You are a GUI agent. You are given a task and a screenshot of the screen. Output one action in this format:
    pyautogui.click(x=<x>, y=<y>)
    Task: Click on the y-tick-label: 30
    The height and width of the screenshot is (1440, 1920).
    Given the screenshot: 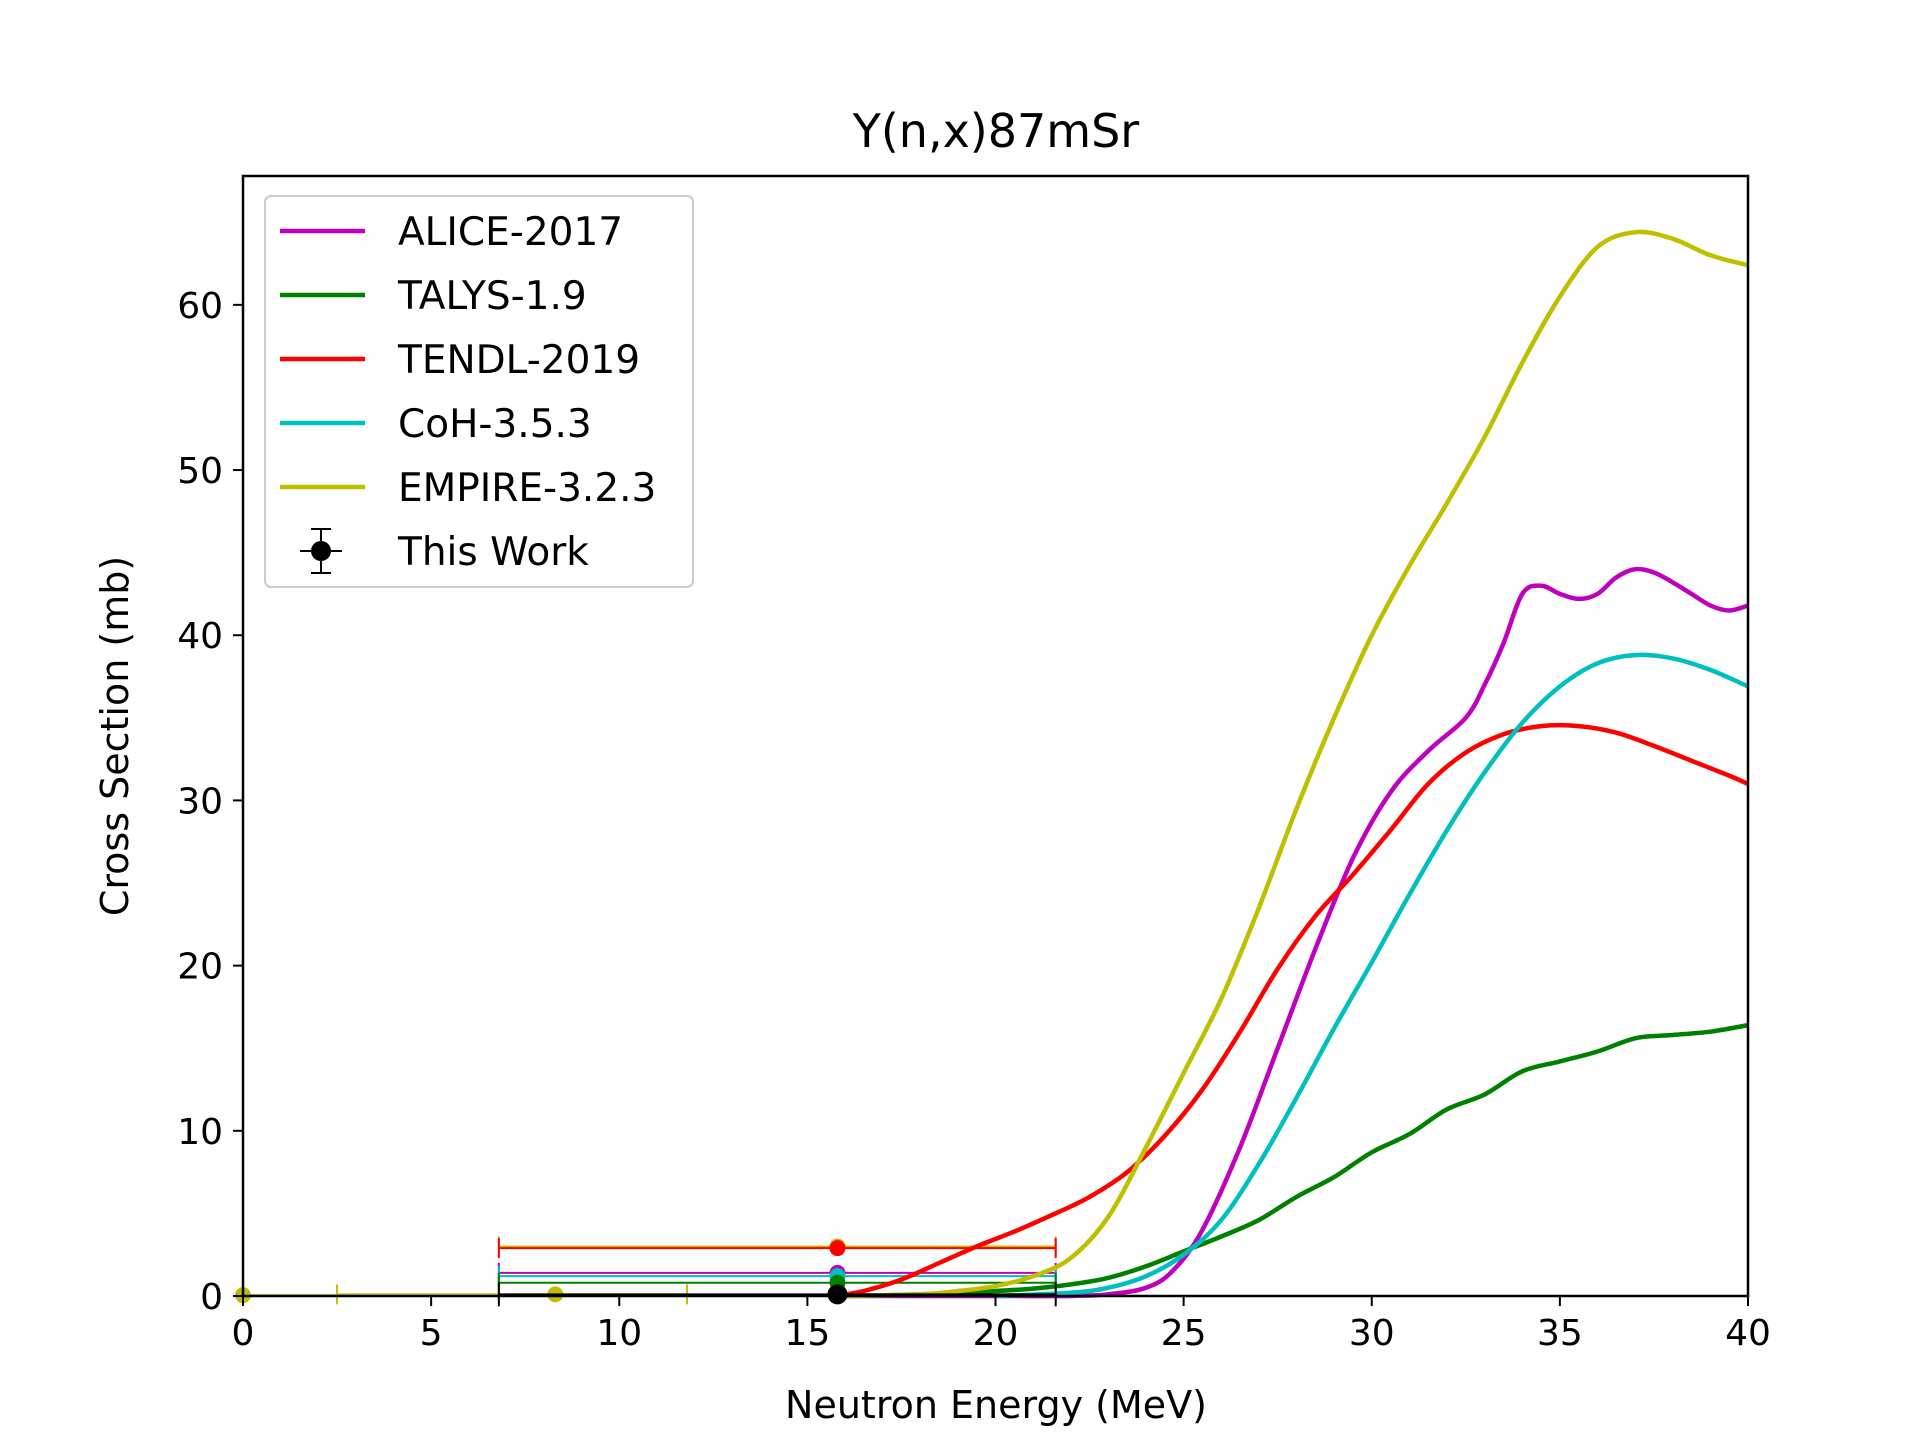 What is the action you would take?
    pyautogui.click(x=200, y=801)
    